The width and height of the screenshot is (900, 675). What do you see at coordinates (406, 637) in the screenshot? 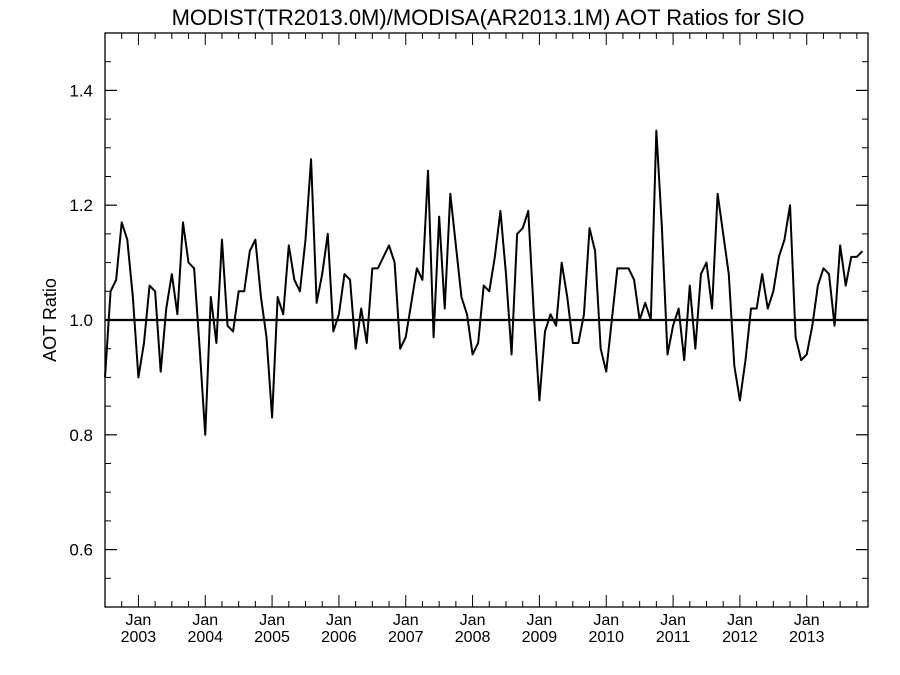
I see `x-tick-year-label: 2007` at bounding box center [406, 637].